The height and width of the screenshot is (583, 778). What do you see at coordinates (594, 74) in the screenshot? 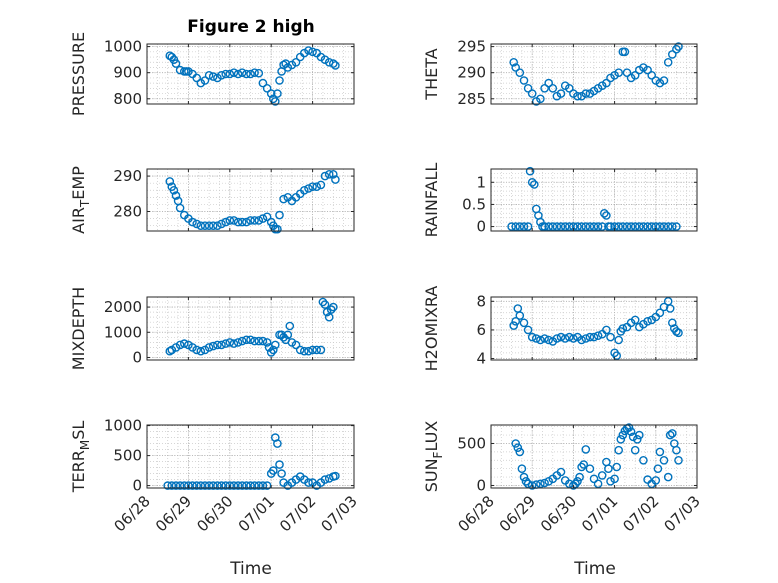
I see `theta-axes-box` at bounding box center [594, 74].